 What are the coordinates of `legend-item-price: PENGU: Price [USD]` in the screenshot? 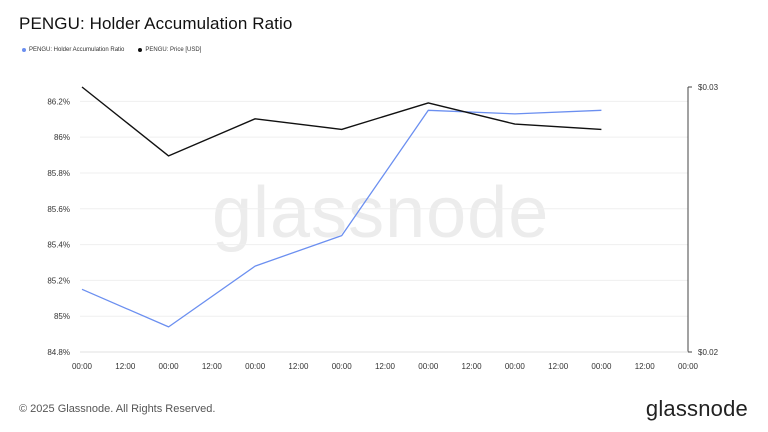 It's located at (169, 50).